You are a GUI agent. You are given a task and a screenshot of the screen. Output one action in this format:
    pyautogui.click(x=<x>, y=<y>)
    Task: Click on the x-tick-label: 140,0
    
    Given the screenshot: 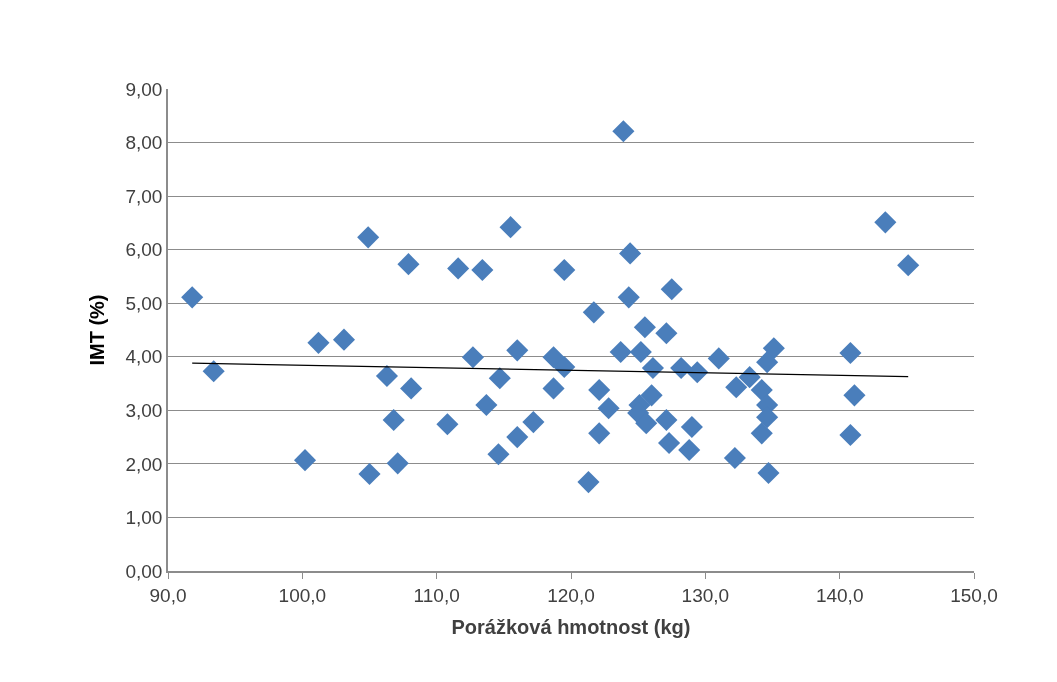 What is the action you would take?
    pyautogui.click(x=839, y=595)
    